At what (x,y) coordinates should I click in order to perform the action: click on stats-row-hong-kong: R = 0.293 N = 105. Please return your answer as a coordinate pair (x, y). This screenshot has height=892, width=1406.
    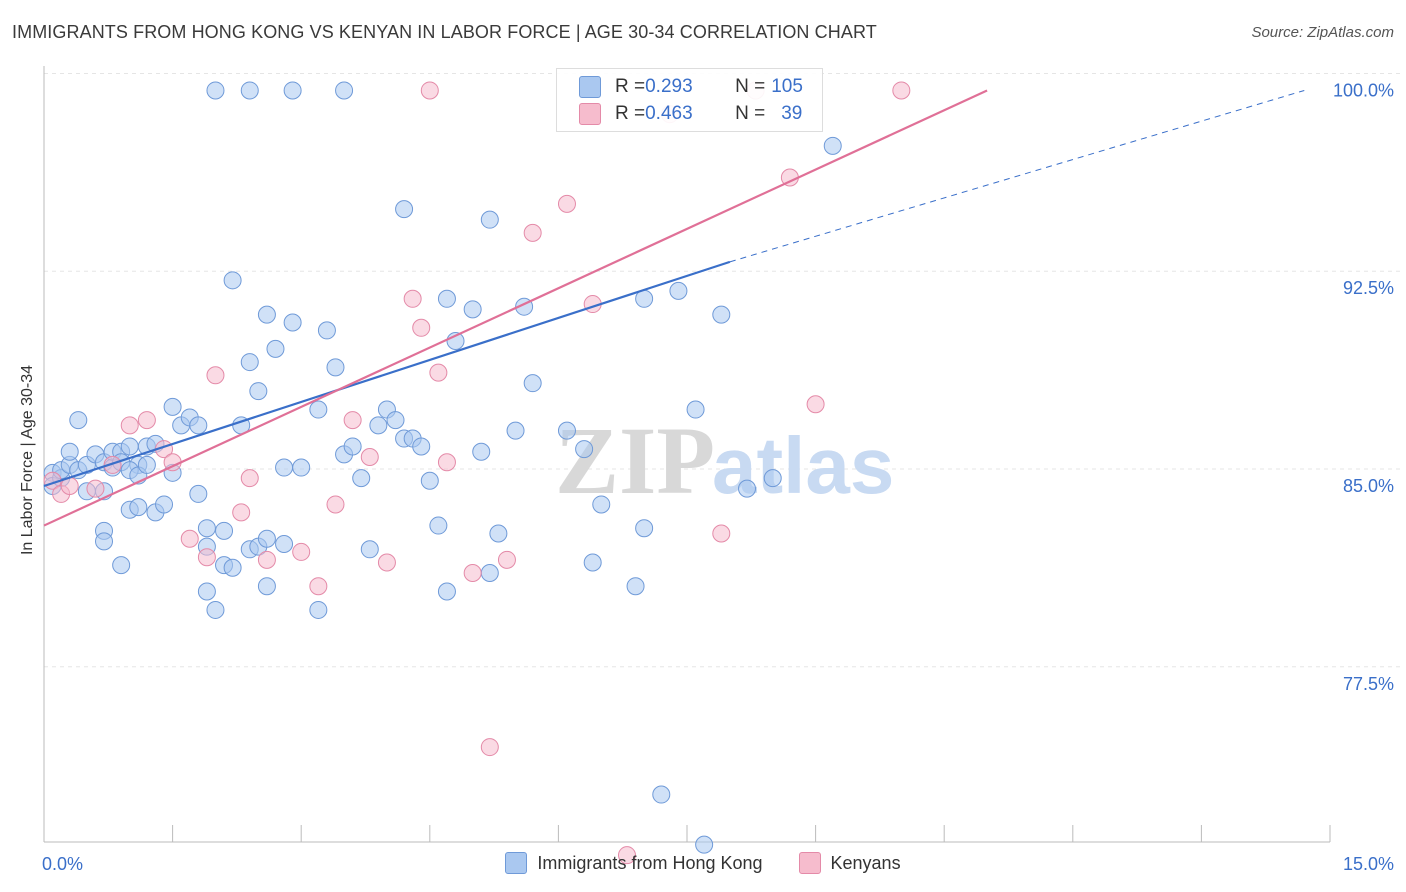
    Looking at the image, I should click on (691, 87).